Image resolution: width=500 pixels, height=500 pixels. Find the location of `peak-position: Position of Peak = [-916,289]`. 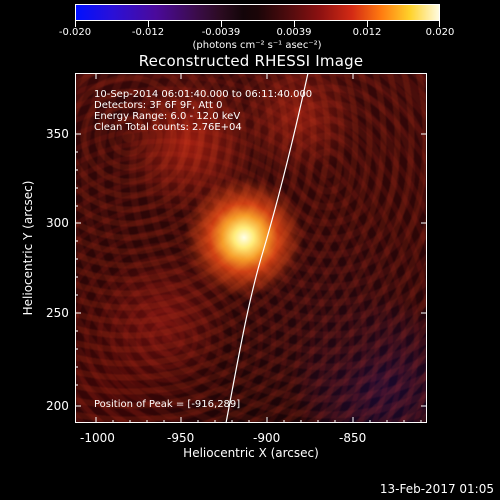

peak-position: Position of Peak = [-916,289] is located at coordinates (167, 404).